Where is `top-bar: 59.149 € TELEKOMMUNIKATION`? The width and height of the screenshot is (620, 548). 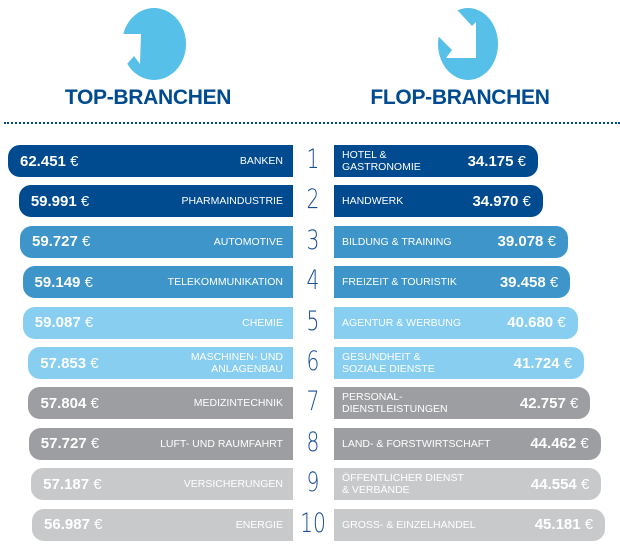
top-bar: 59.149 € TELEKOMMUNIKATION is located at coordinates (157, 282).